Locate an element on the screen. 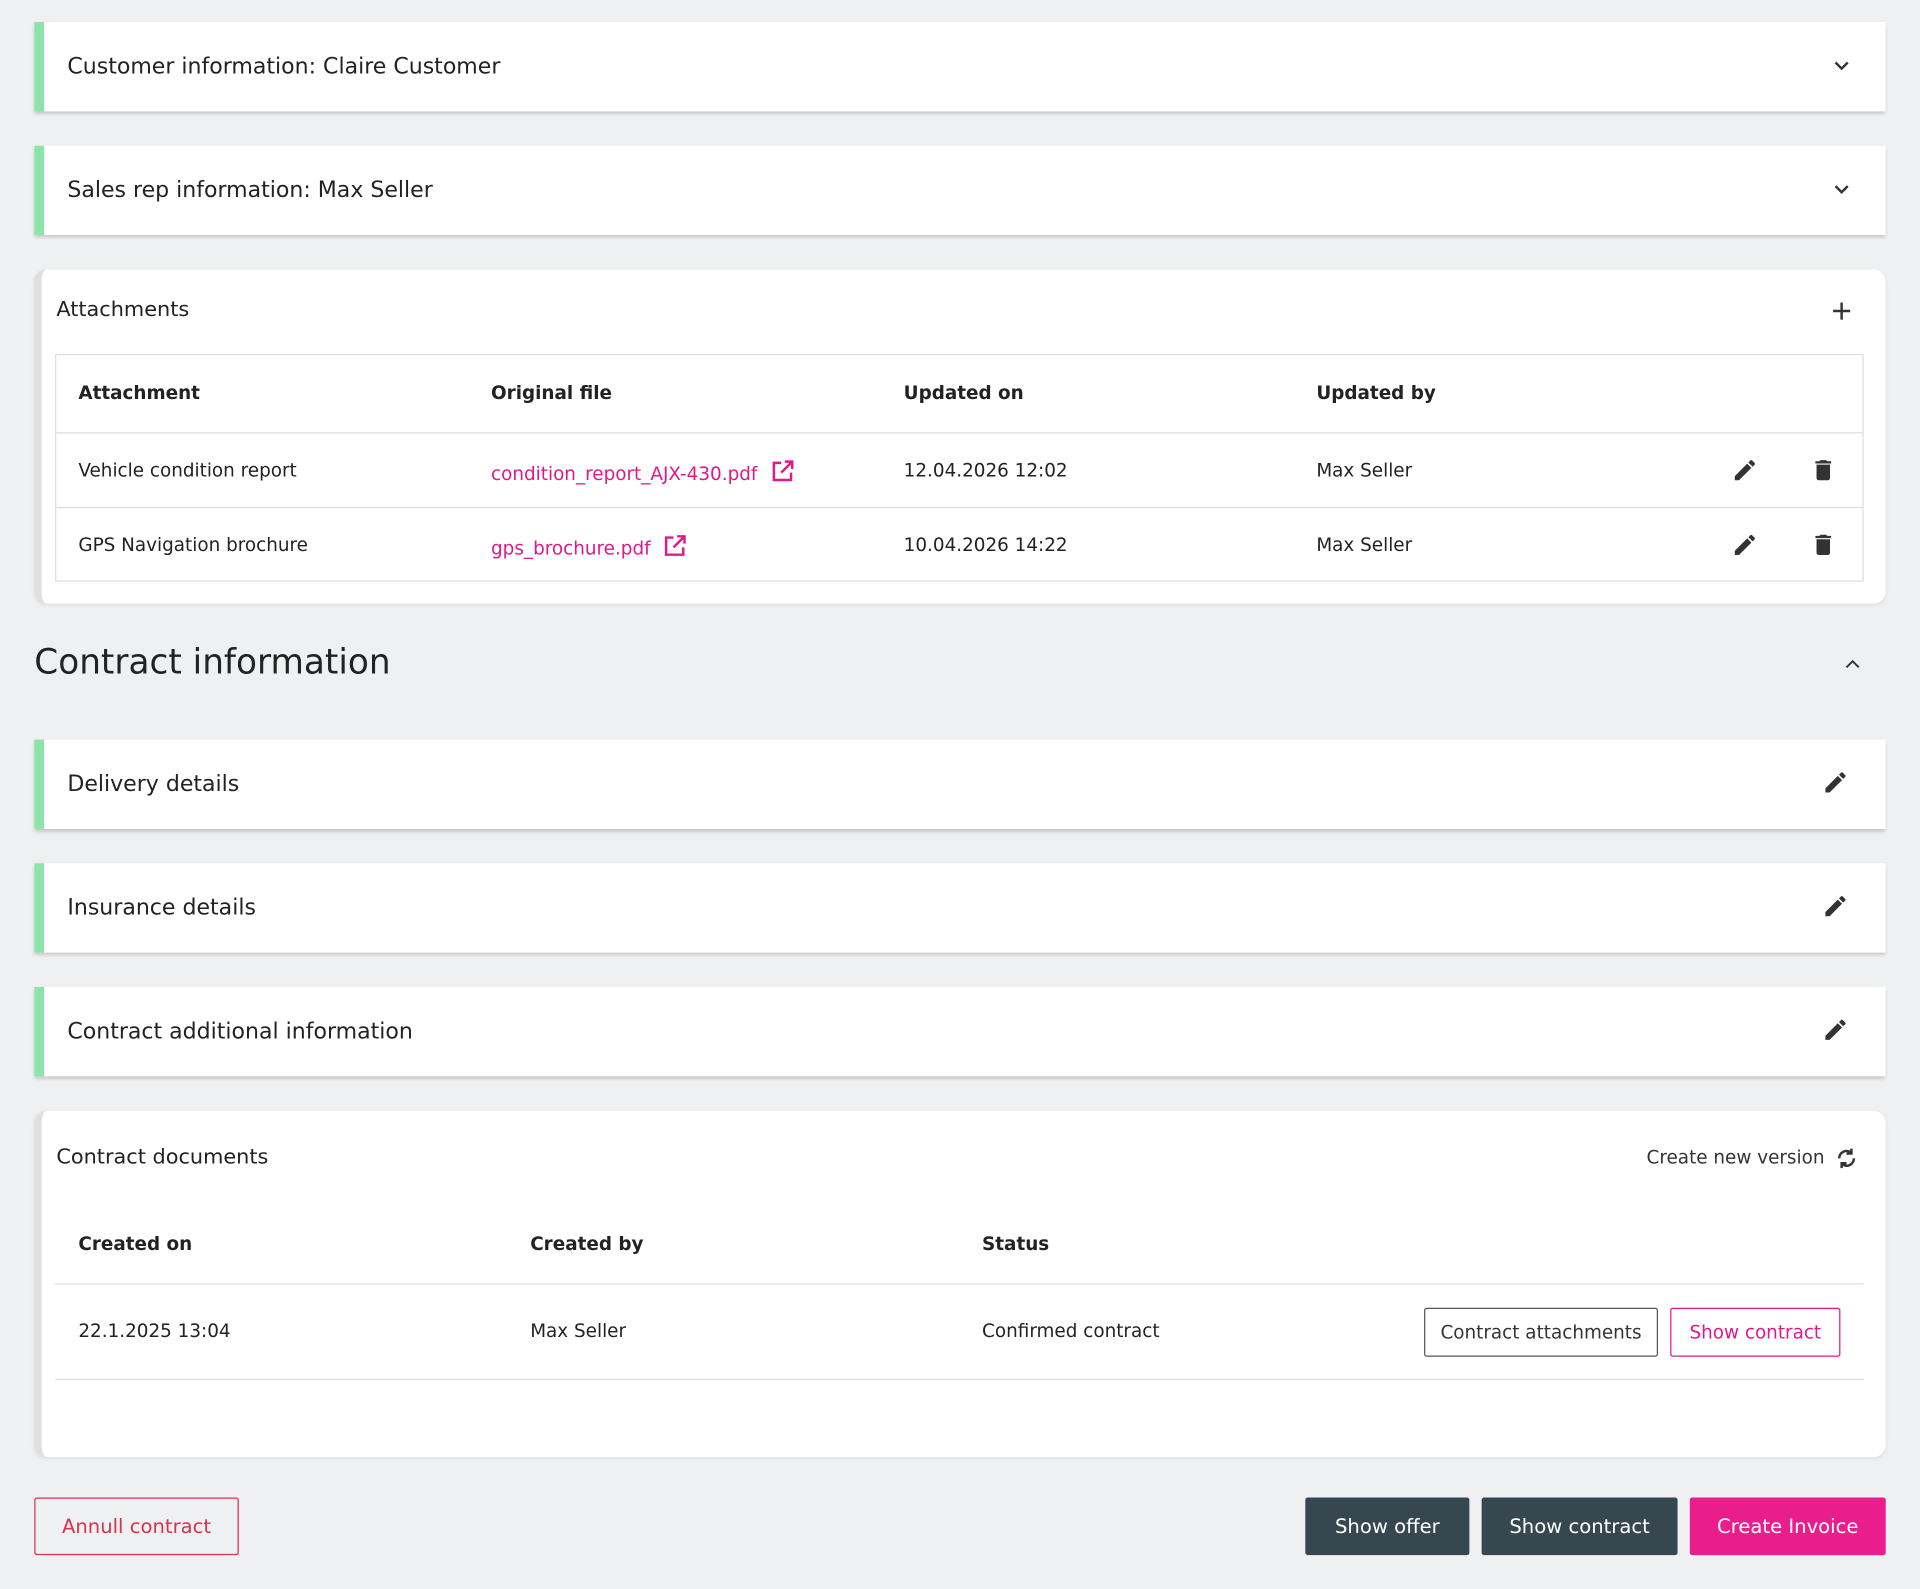 Image resolution: width=1920 pixels, height=1589 pixels. panel-title: Contract additional information is located at coordinates (240, 1031).